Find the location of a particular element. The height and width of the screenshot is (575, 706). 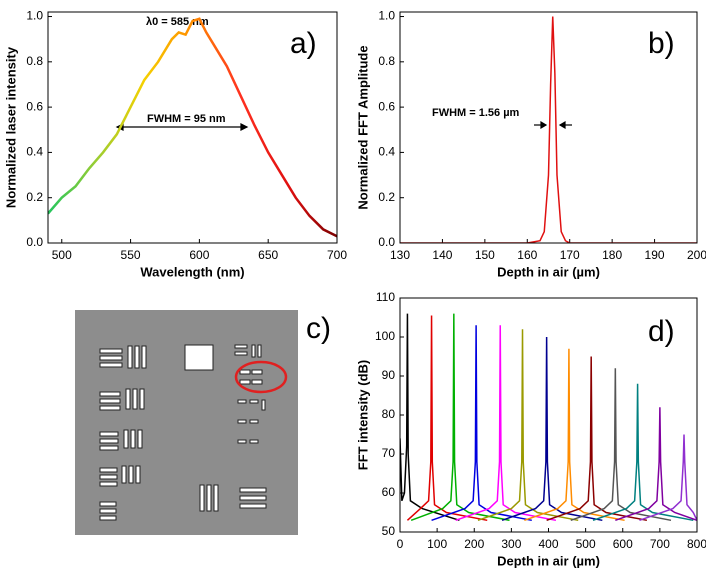

panel-label: d) is located at coordinates (661, 331).